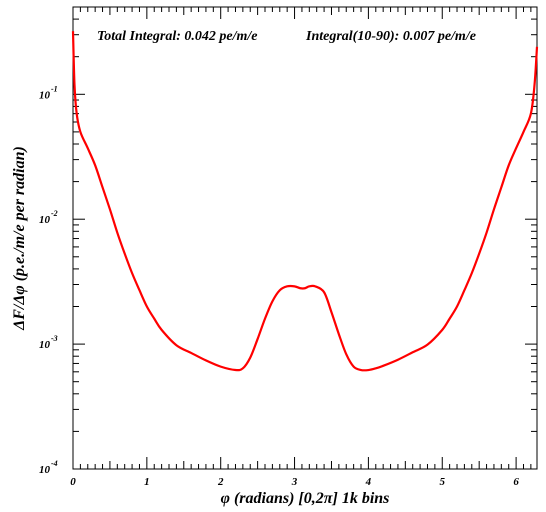 The width and height of the screenshot is (546, 512). What do you see at coordinates (54, 338) in the screenshot?
I see `y-tick-exponent: -3` at bounding box center [54, 338].